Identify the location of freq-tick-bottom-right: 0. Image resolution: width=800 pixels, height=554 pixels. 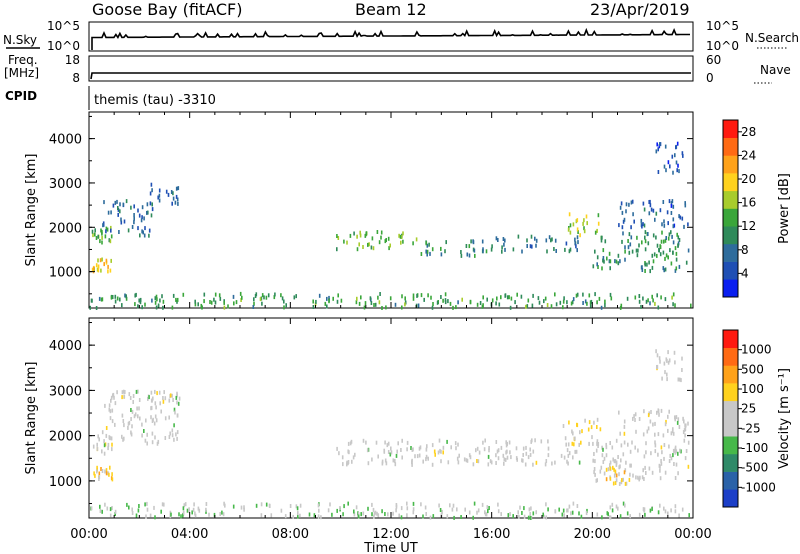
(710, 78).